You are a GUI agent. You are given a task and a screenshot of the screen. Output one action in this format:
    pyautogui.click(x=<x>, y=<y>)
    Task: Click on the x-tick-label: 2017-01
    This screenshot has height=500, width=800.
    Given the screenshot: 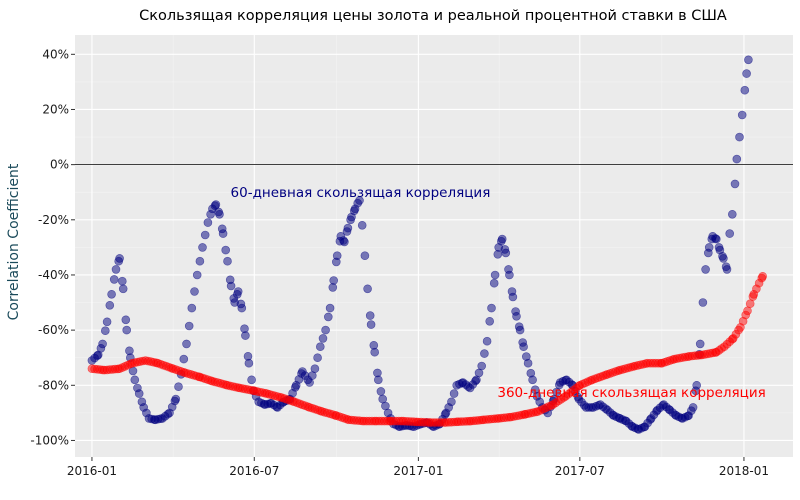 What is the action you would take?
    pyautogui.click(x=418, y=471)
    